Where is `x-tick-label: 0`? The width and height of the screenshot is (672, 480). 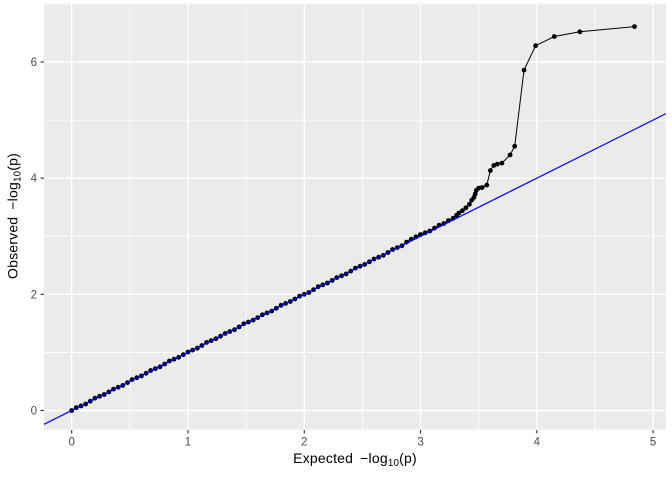 x-tick-label: 0 is located at coordinates (71, 443).